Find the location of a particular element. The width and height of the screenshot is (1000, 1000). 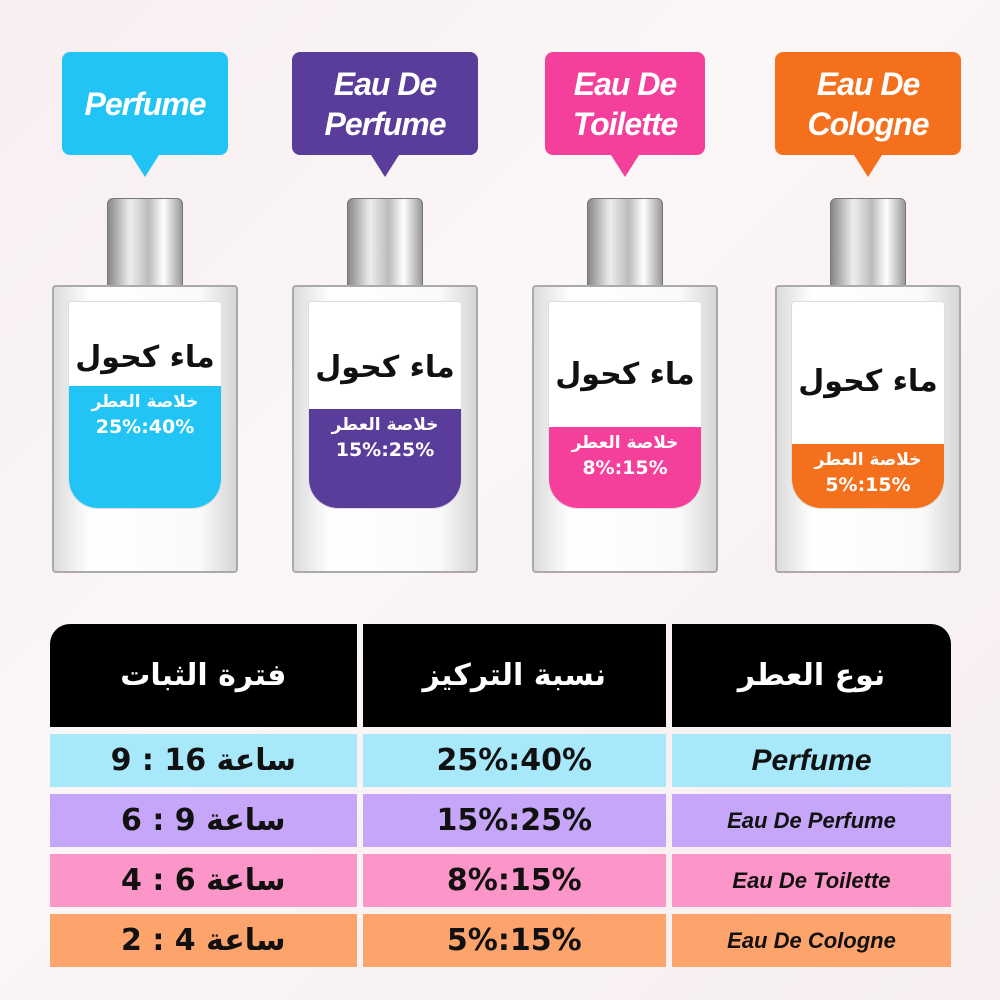

type-cell: Eau De Perfume is located at coordinates (811, 820).